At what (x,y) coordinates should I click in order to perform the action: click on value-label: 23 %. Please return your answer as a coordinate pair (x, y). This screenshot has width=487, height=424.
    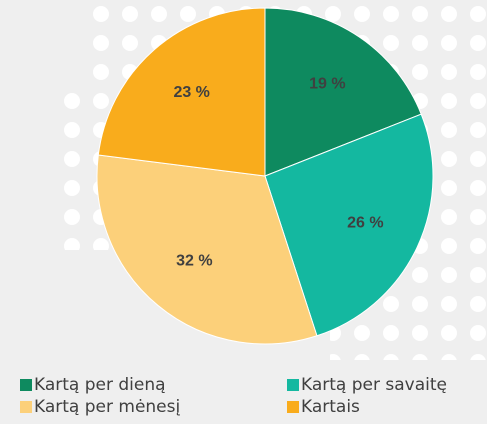
    Looking at the image, I should click on (191, 92).